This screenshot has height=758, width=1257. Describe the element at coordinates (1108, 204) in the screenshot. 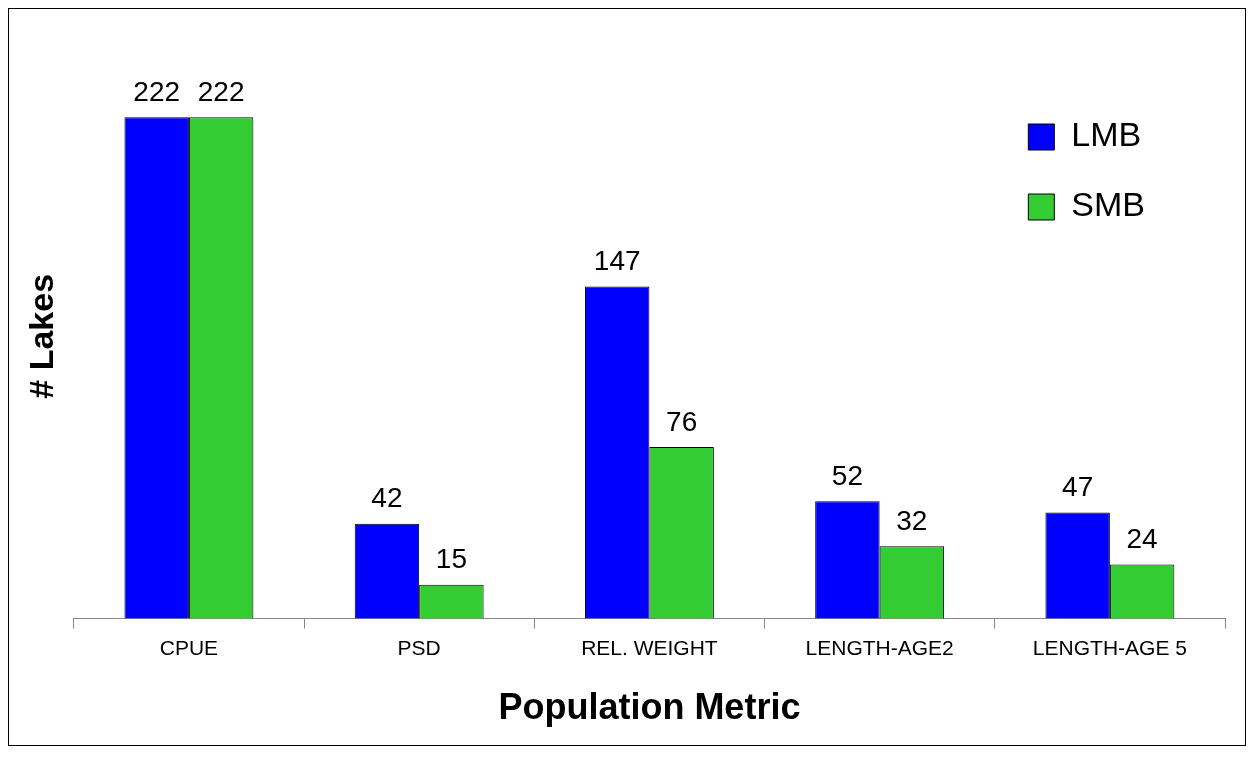

I see `legend-label: SMB` at that location.